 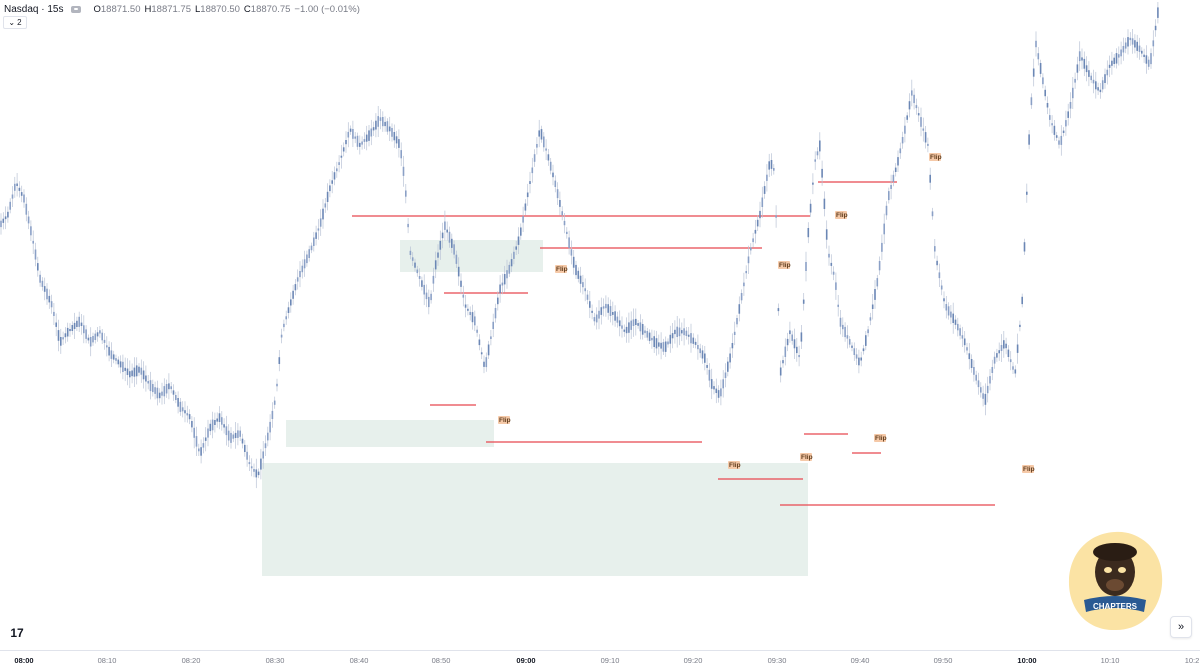 What do you see at coordinates (526, 660) in the screenshot?
I see `time-tick: 09:00` at bounding box center [526, 660].